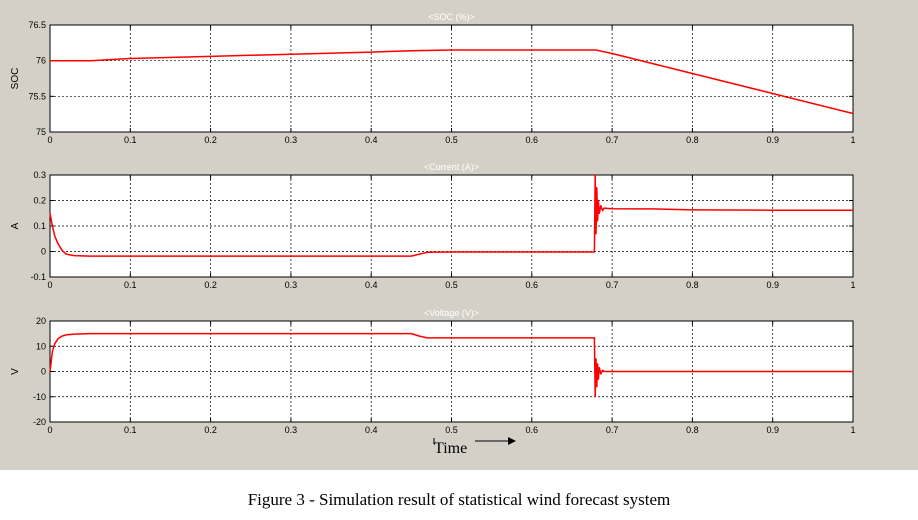 This screenshot has height=520, width=918. What do you see at coordinates (15, 225) in the screenshot?
I see `y-axis-label: A` at bounding box center [15, 225].